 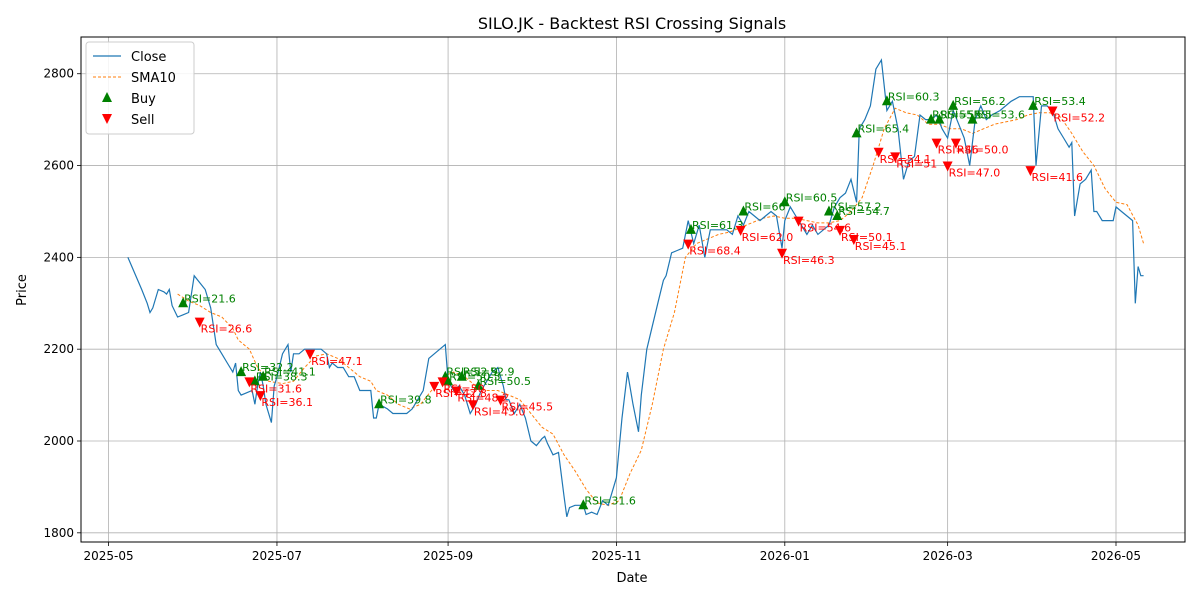 What do you see at coordinates (916, 163) in the screenshot?
I see `sell-annotation: RSI=51` at bounding box center [916, 163].